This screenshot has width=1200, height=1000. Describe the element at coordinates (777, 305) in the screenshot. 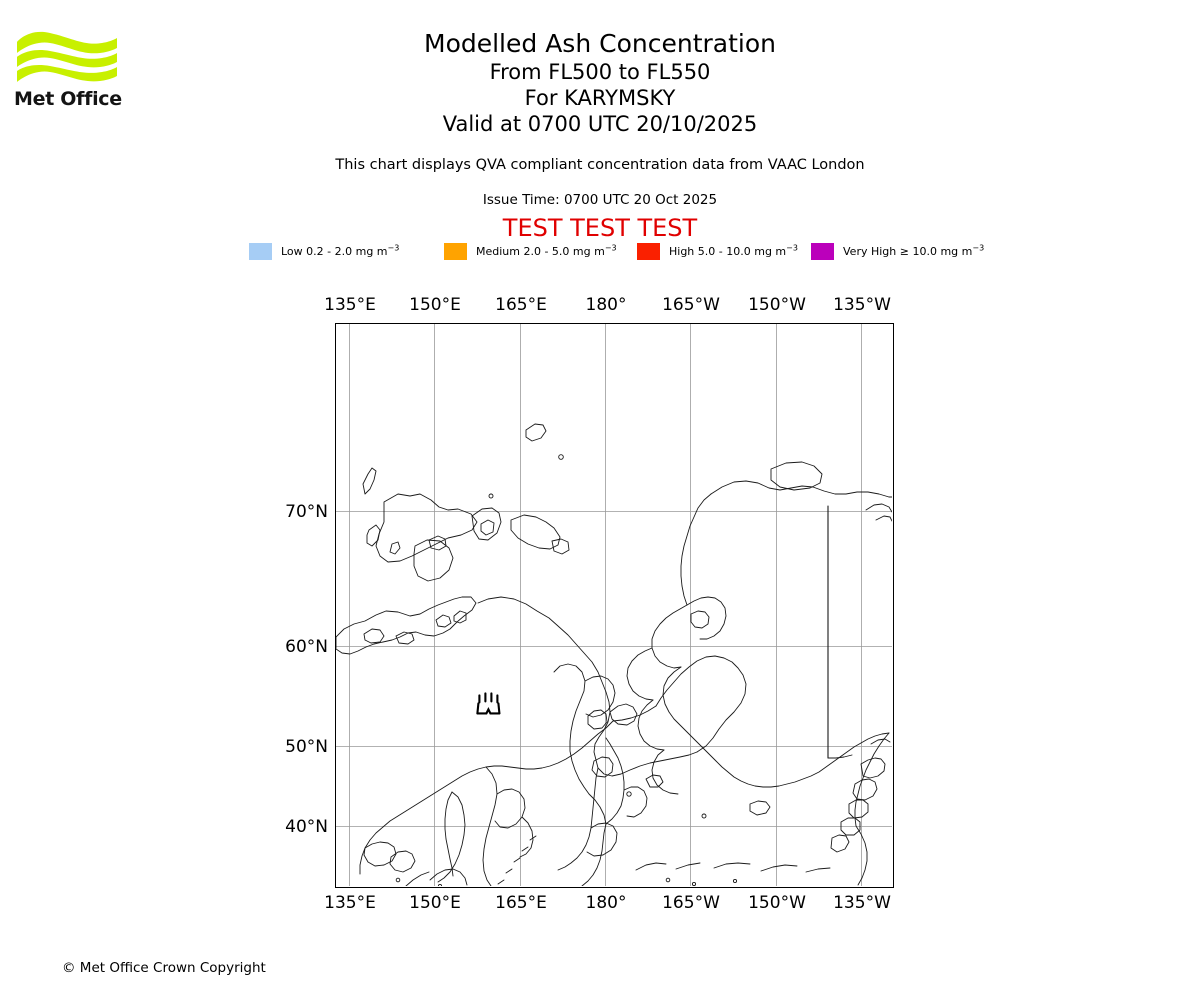

I see `longitude-tick-top-5: 150°W` at that location.